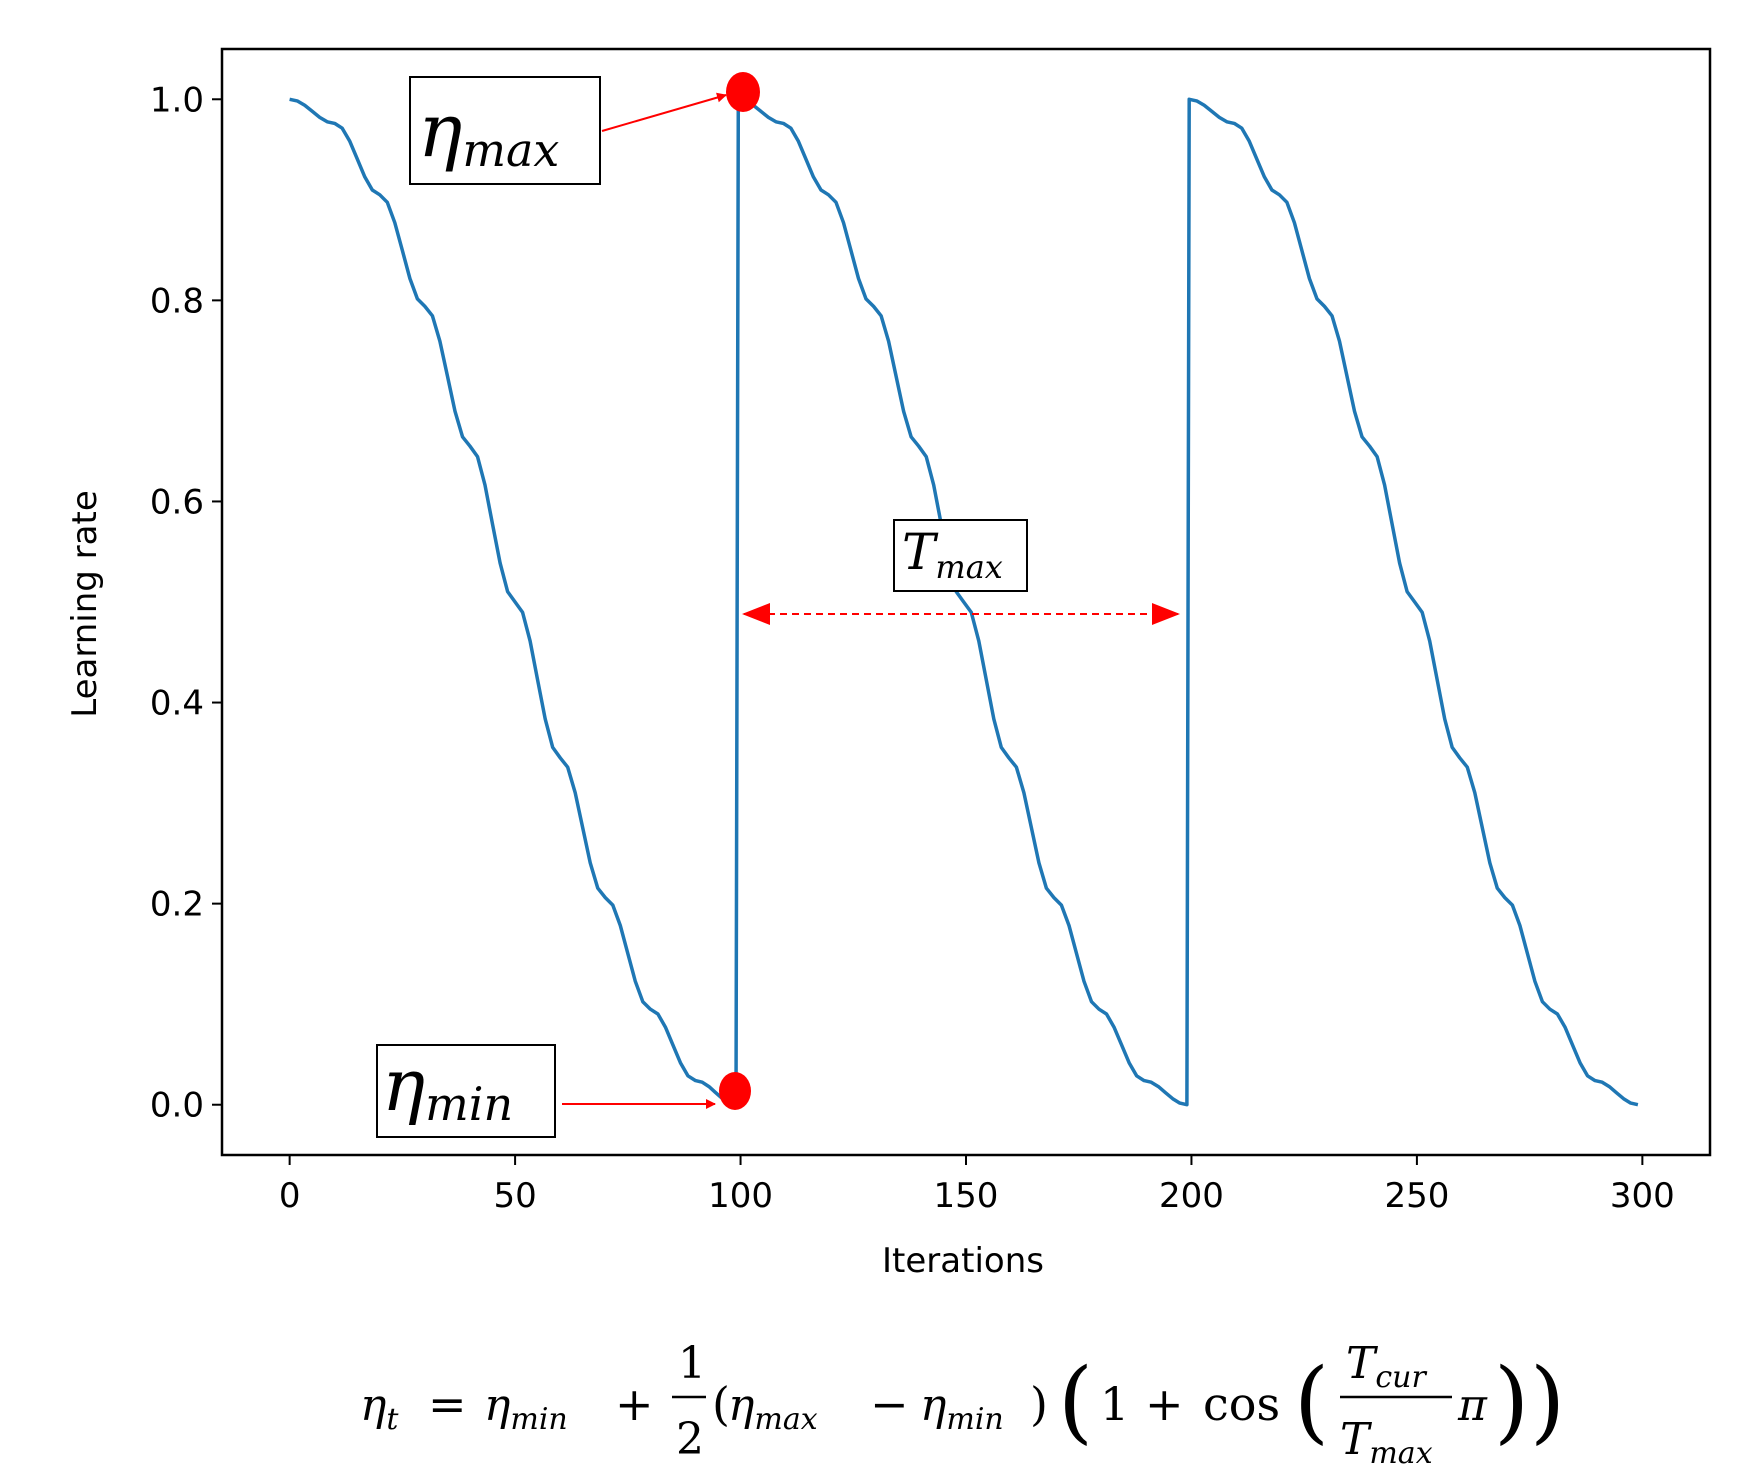 The height and width of the screenshot is (1477, 1760). Describe the element at coordinates (1472, 1405) in the screenshot. I see `formula-pi: π` at that location.